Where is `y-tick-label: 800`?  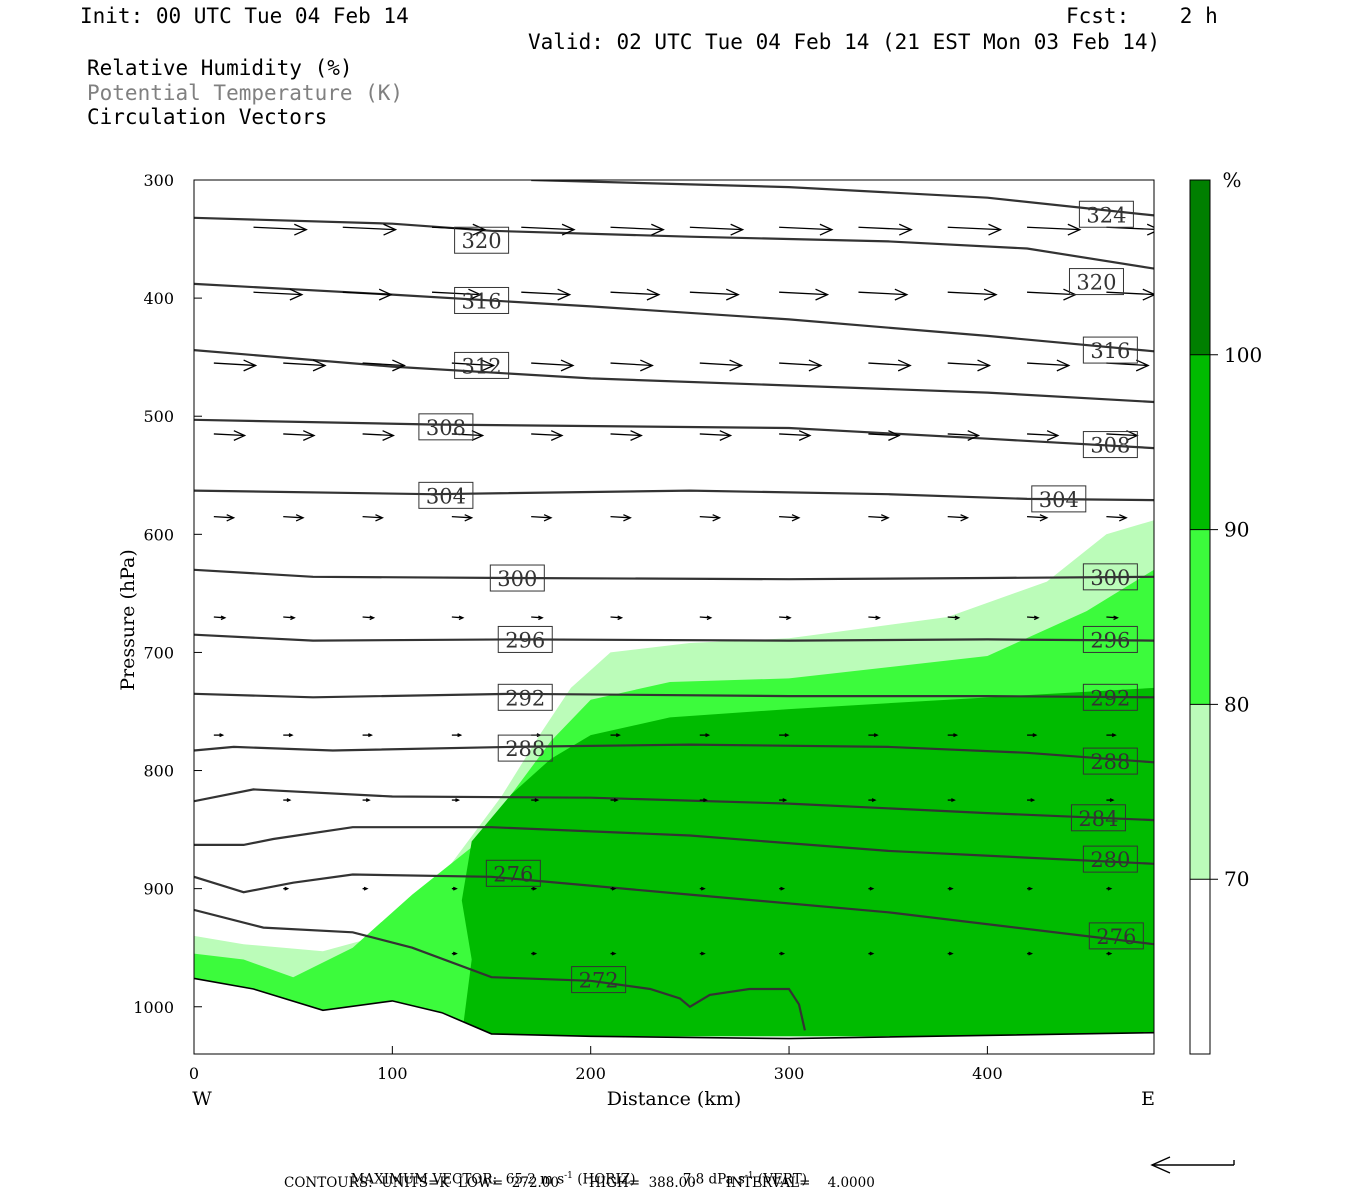
y-tick-label: 800 is located at coordinates (158, 771).